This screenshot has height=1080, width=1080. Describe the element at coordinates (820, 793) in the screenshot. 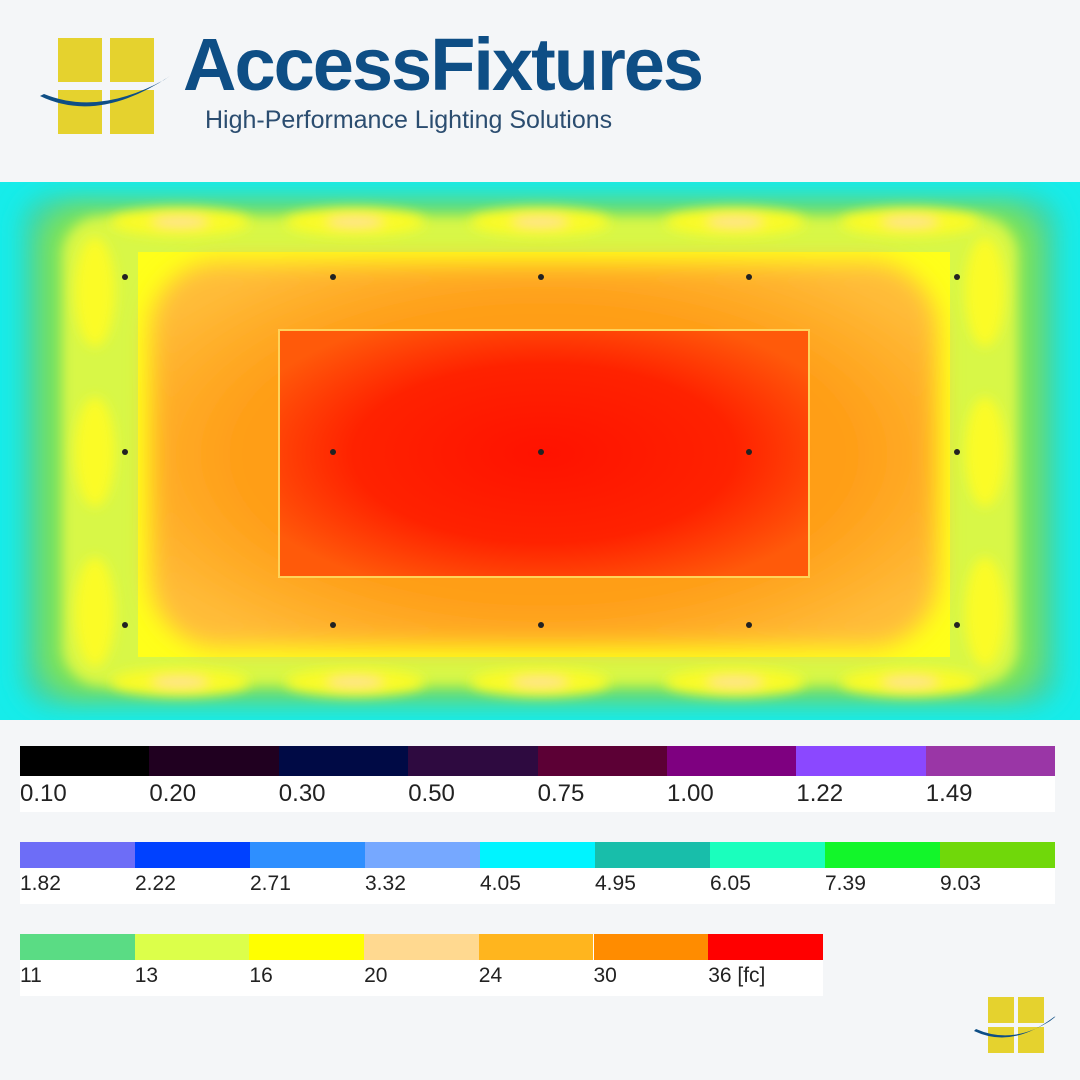

I see `legend-label: 1.22` at that location.